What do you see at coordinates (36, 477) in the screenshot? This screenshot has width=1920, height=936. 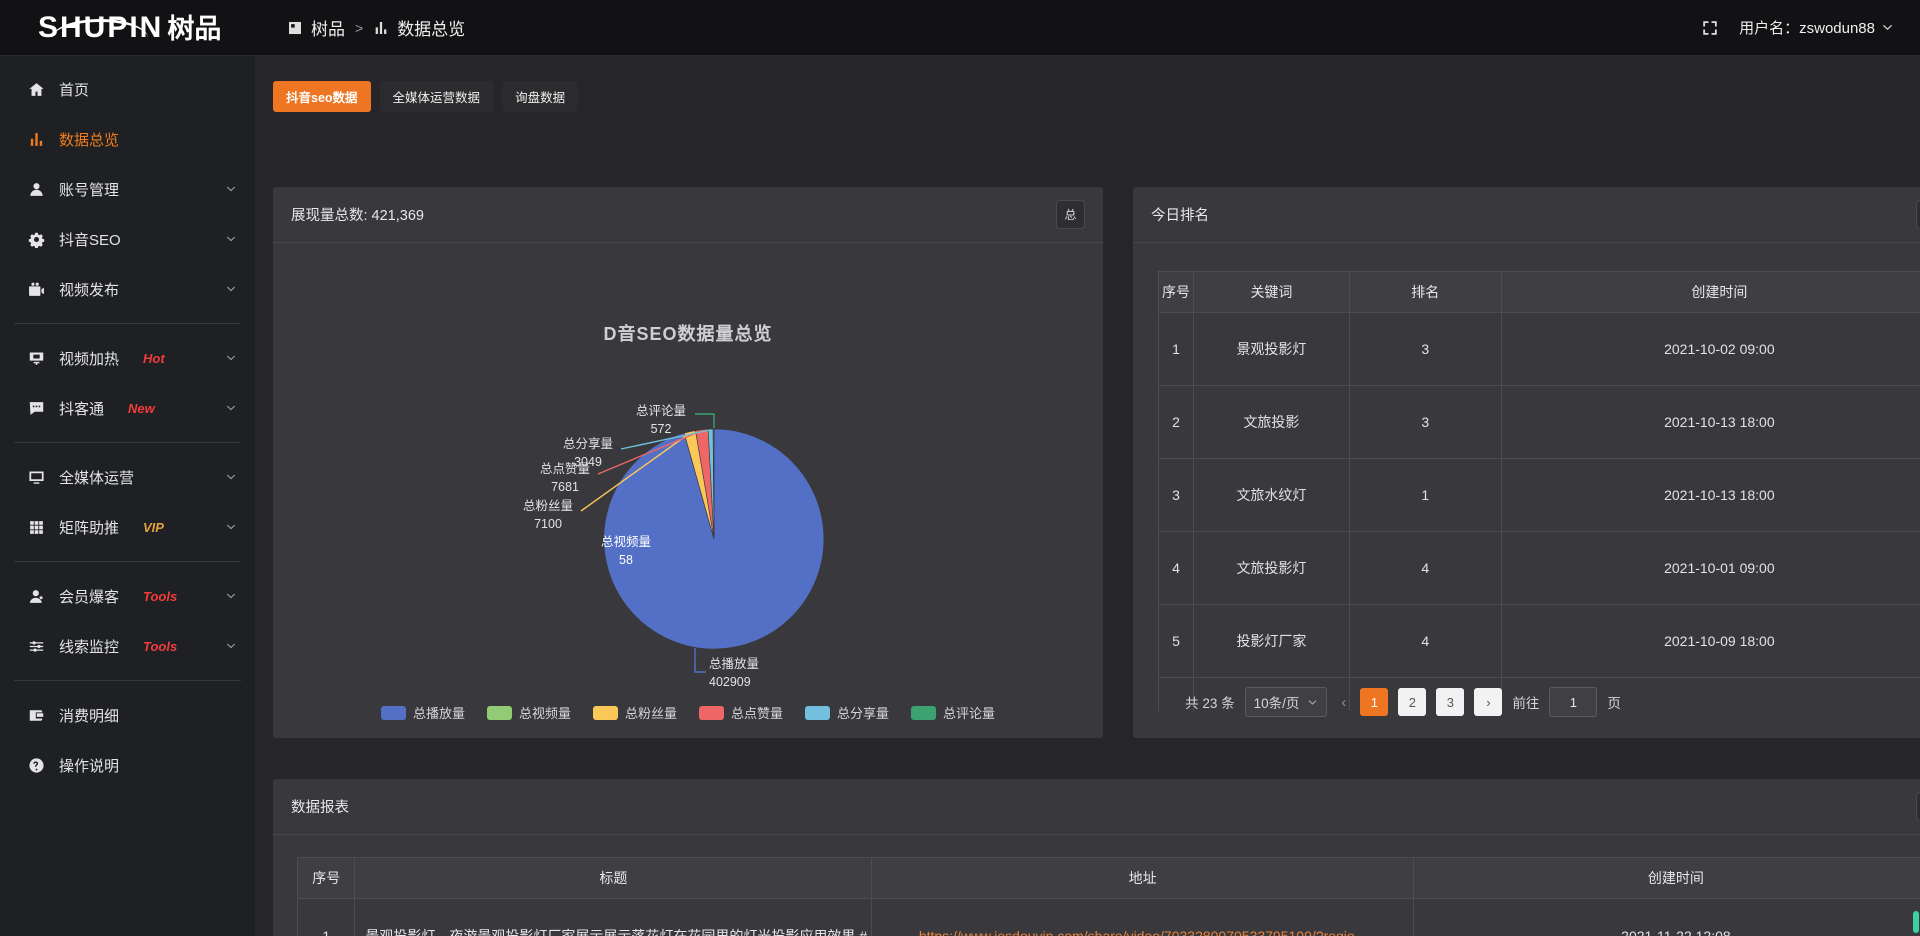 I see `monitor-icon` at bounding box center [36, 477].